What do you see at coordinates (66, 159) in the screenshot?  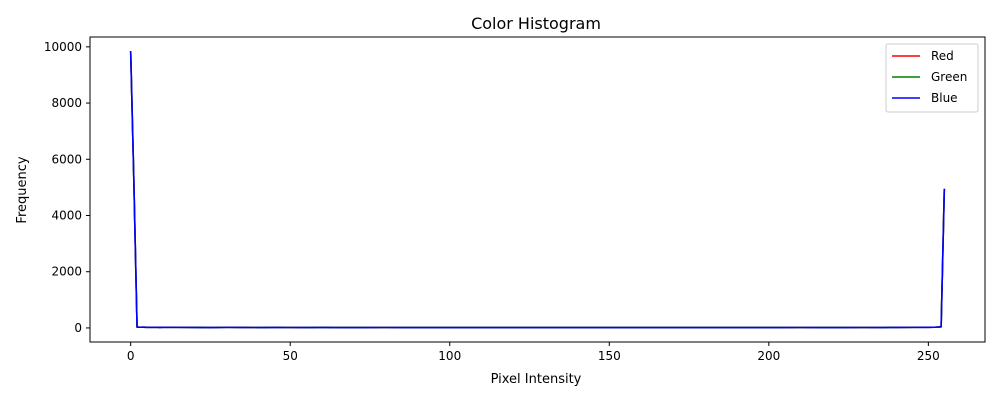 I see `y-tick-label: 6000` at bounding box center [66, 159].